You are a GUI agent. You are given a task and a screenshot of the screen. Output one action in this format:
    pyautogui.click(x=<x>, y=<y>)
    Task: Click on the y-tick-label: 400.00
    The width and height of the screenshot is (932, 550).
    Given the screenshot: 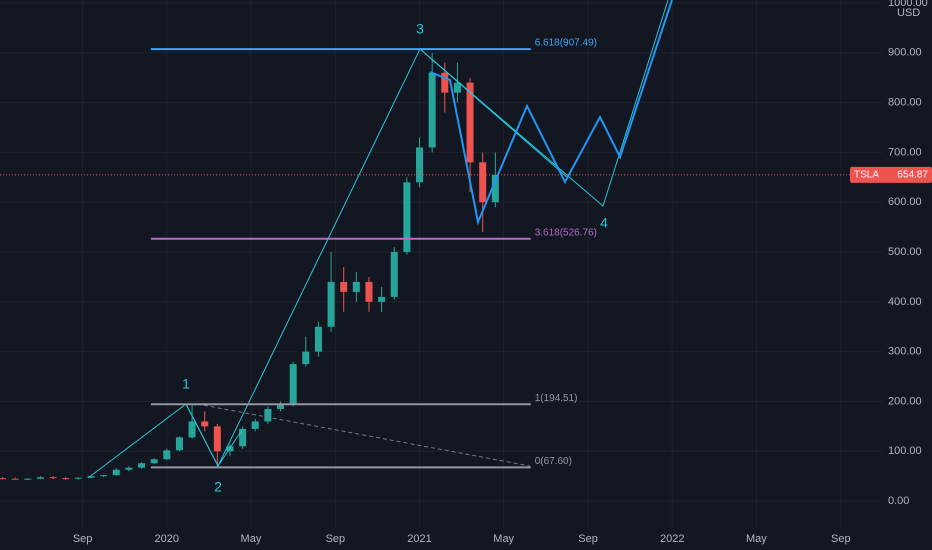 What is the action you would take?
    pyautogui.click(x=905, y=302)
    